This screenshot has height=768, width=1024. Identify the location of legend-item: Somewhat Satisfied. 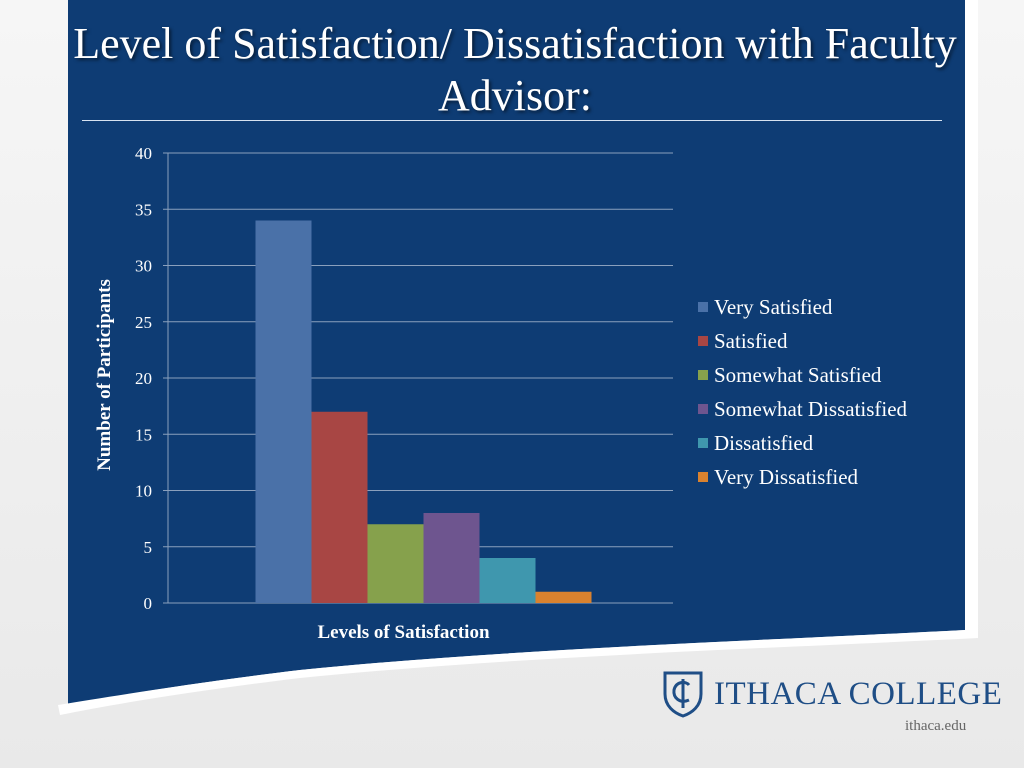
(802, 375).